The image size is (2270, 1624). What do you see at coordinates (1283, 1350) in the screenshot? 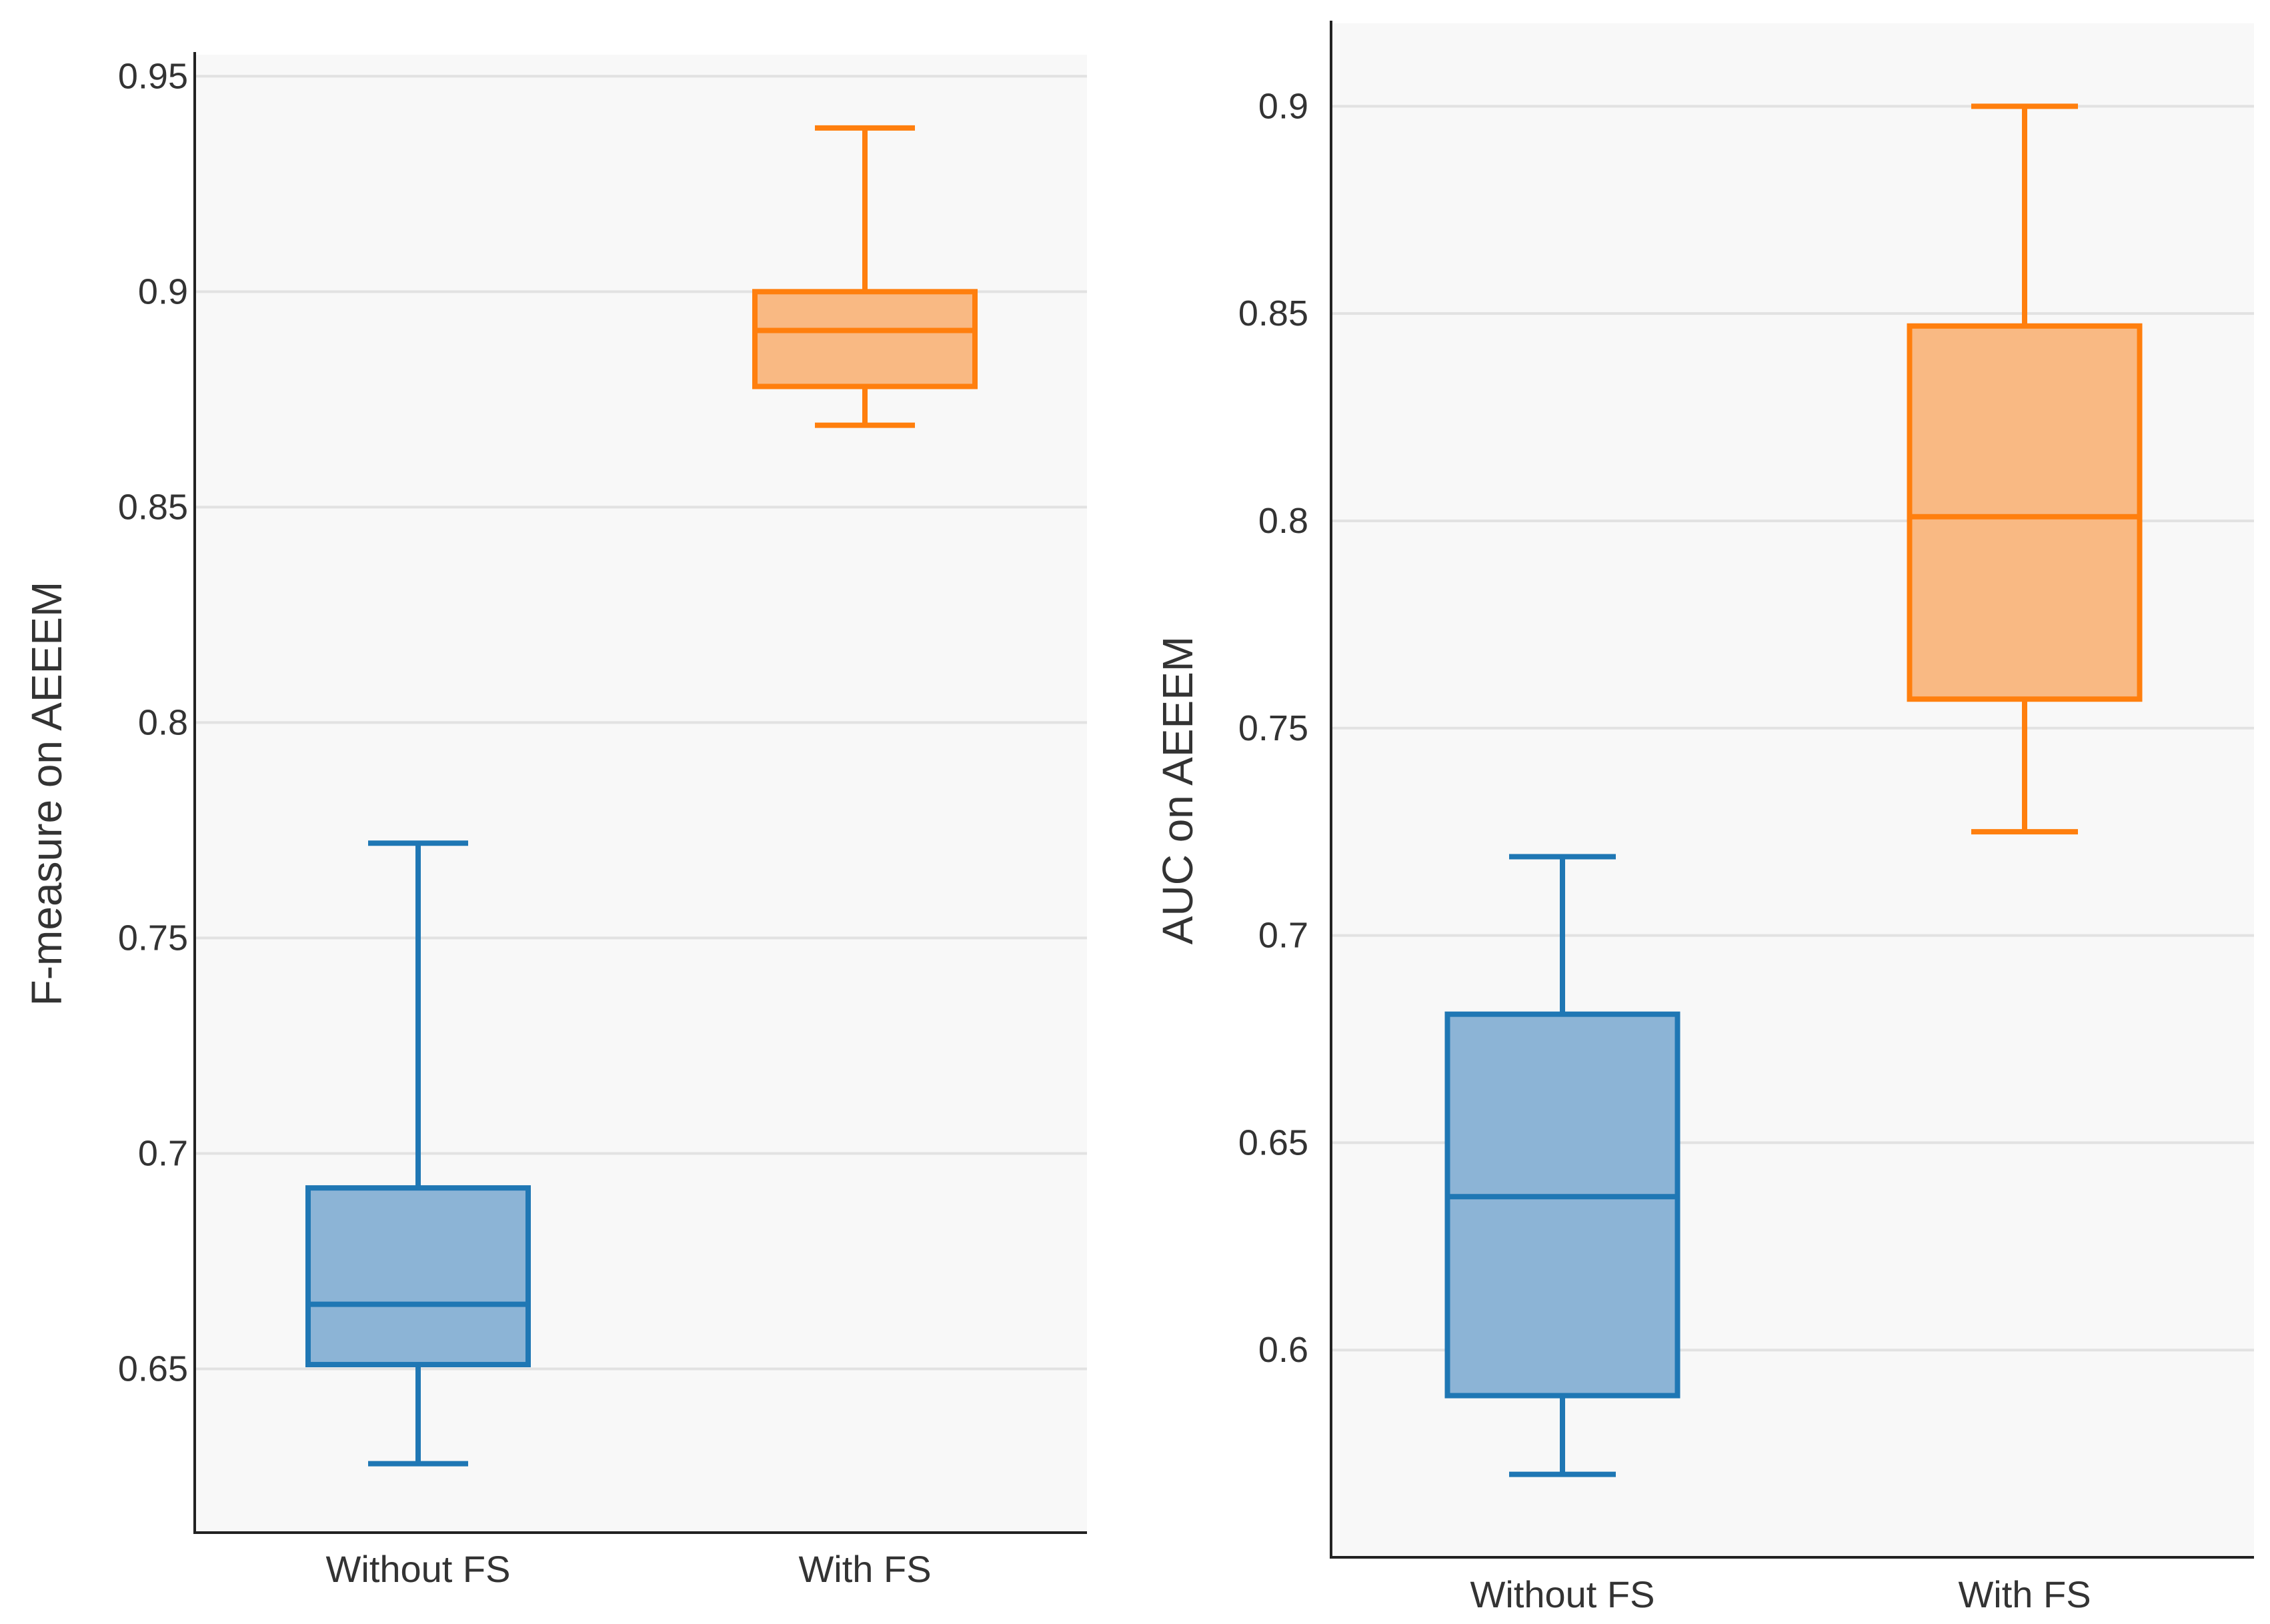
I see `y-tick-label: 0.6` at bounding box center [1283, 1350].